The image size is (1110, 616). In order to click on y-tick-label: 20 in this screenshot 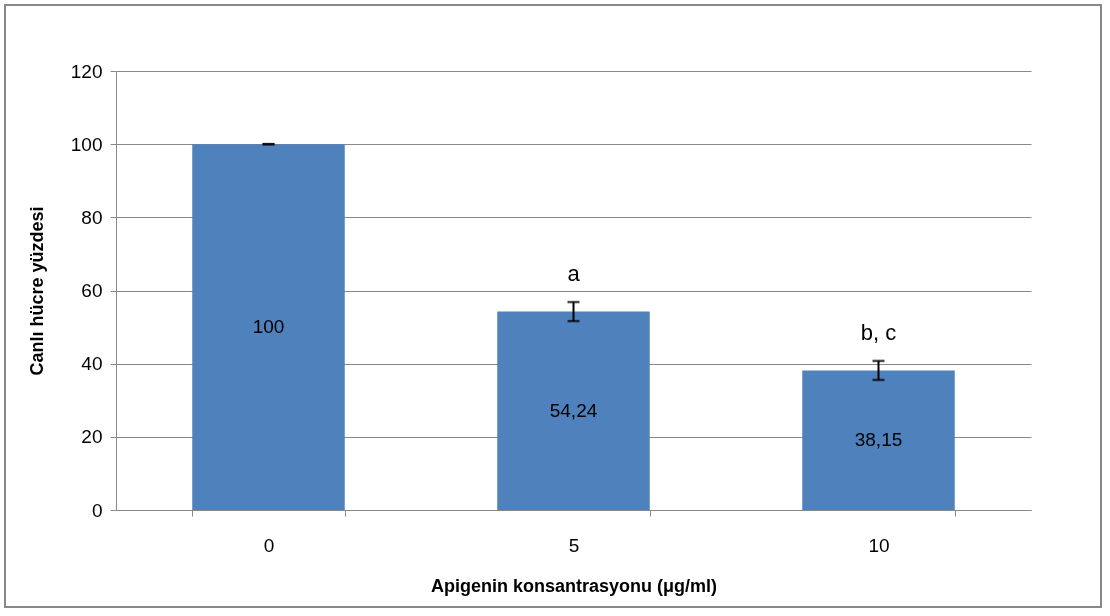, I will do `click(92, 437)`.